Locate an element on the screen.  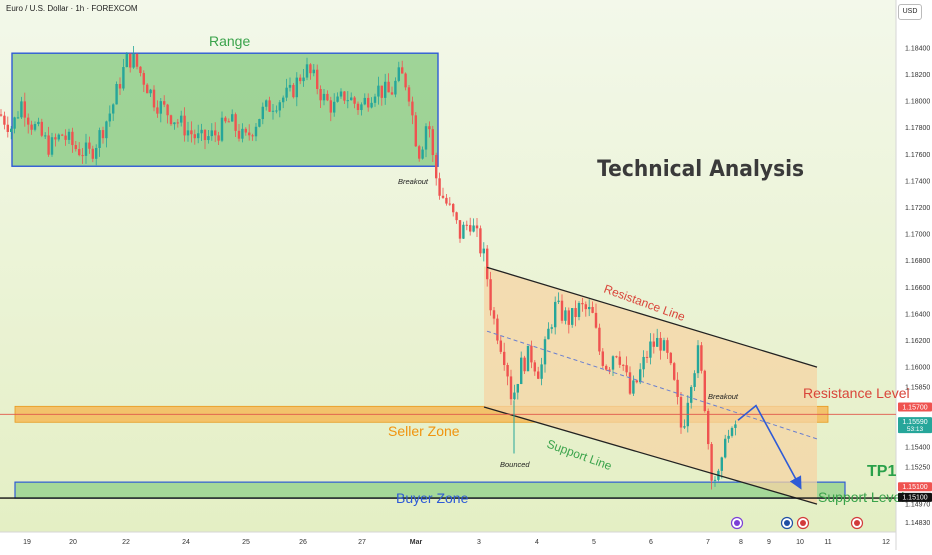
x-tick-label: 9 is located at coordinates (769, 542).